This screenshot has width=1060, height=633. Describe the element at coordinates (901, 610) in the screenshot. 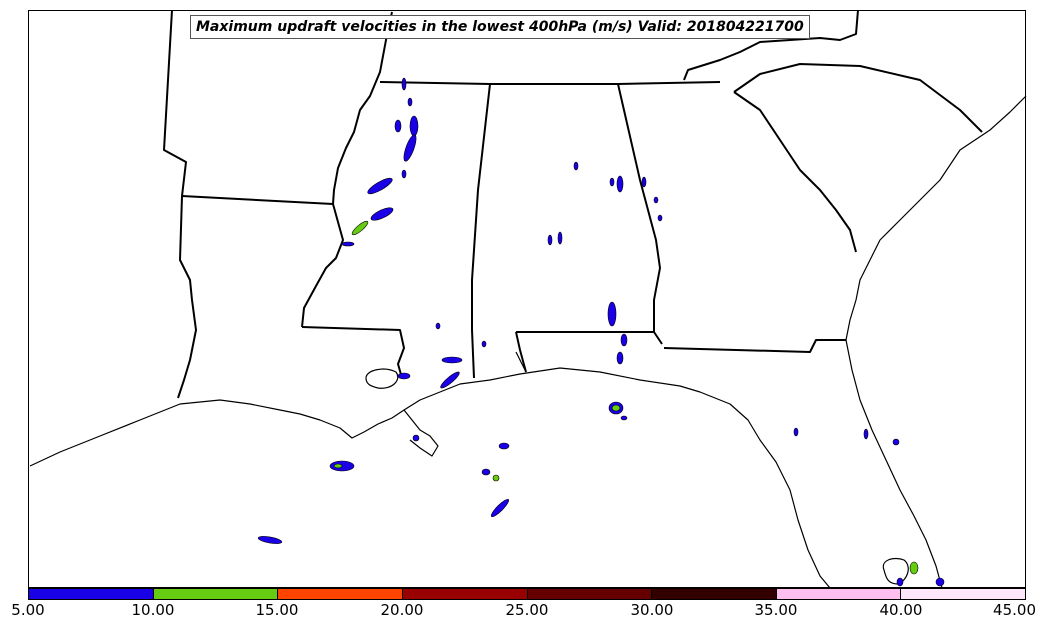

I see `colorbar-tick-label: 40.00` at that location.